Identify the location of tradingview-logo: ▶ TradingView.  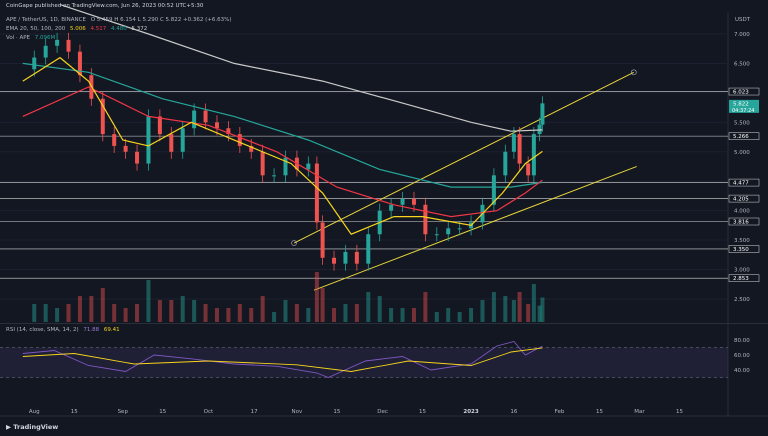
(32, 427).